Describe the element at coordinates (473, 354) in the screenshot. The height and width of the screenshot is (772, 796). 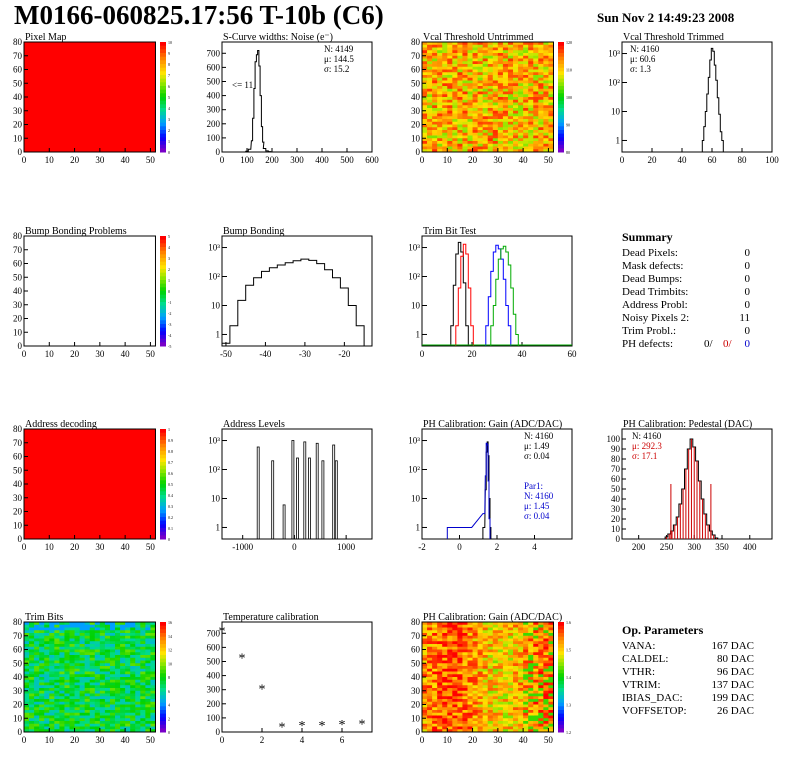
I see `x-tick-label: 20` at that location.